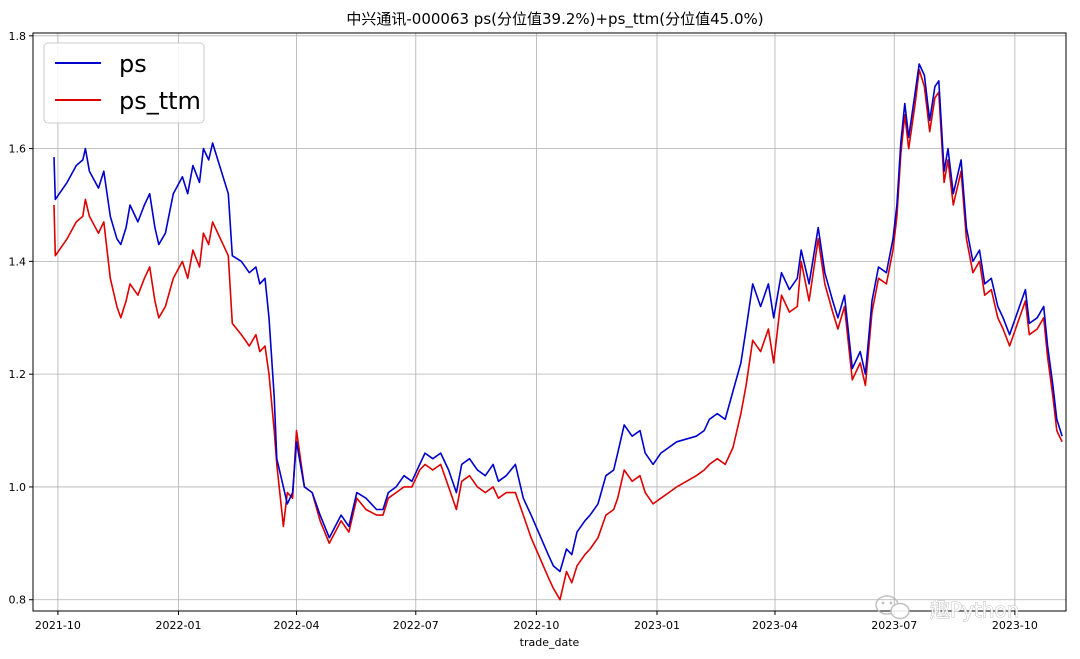 The height and width of the screenshot is (659, 1080). What do you see at coordinates (18, 374) in the screenshot?
I see `y-tick-label: 1.2` at bounding box center [18, 374].